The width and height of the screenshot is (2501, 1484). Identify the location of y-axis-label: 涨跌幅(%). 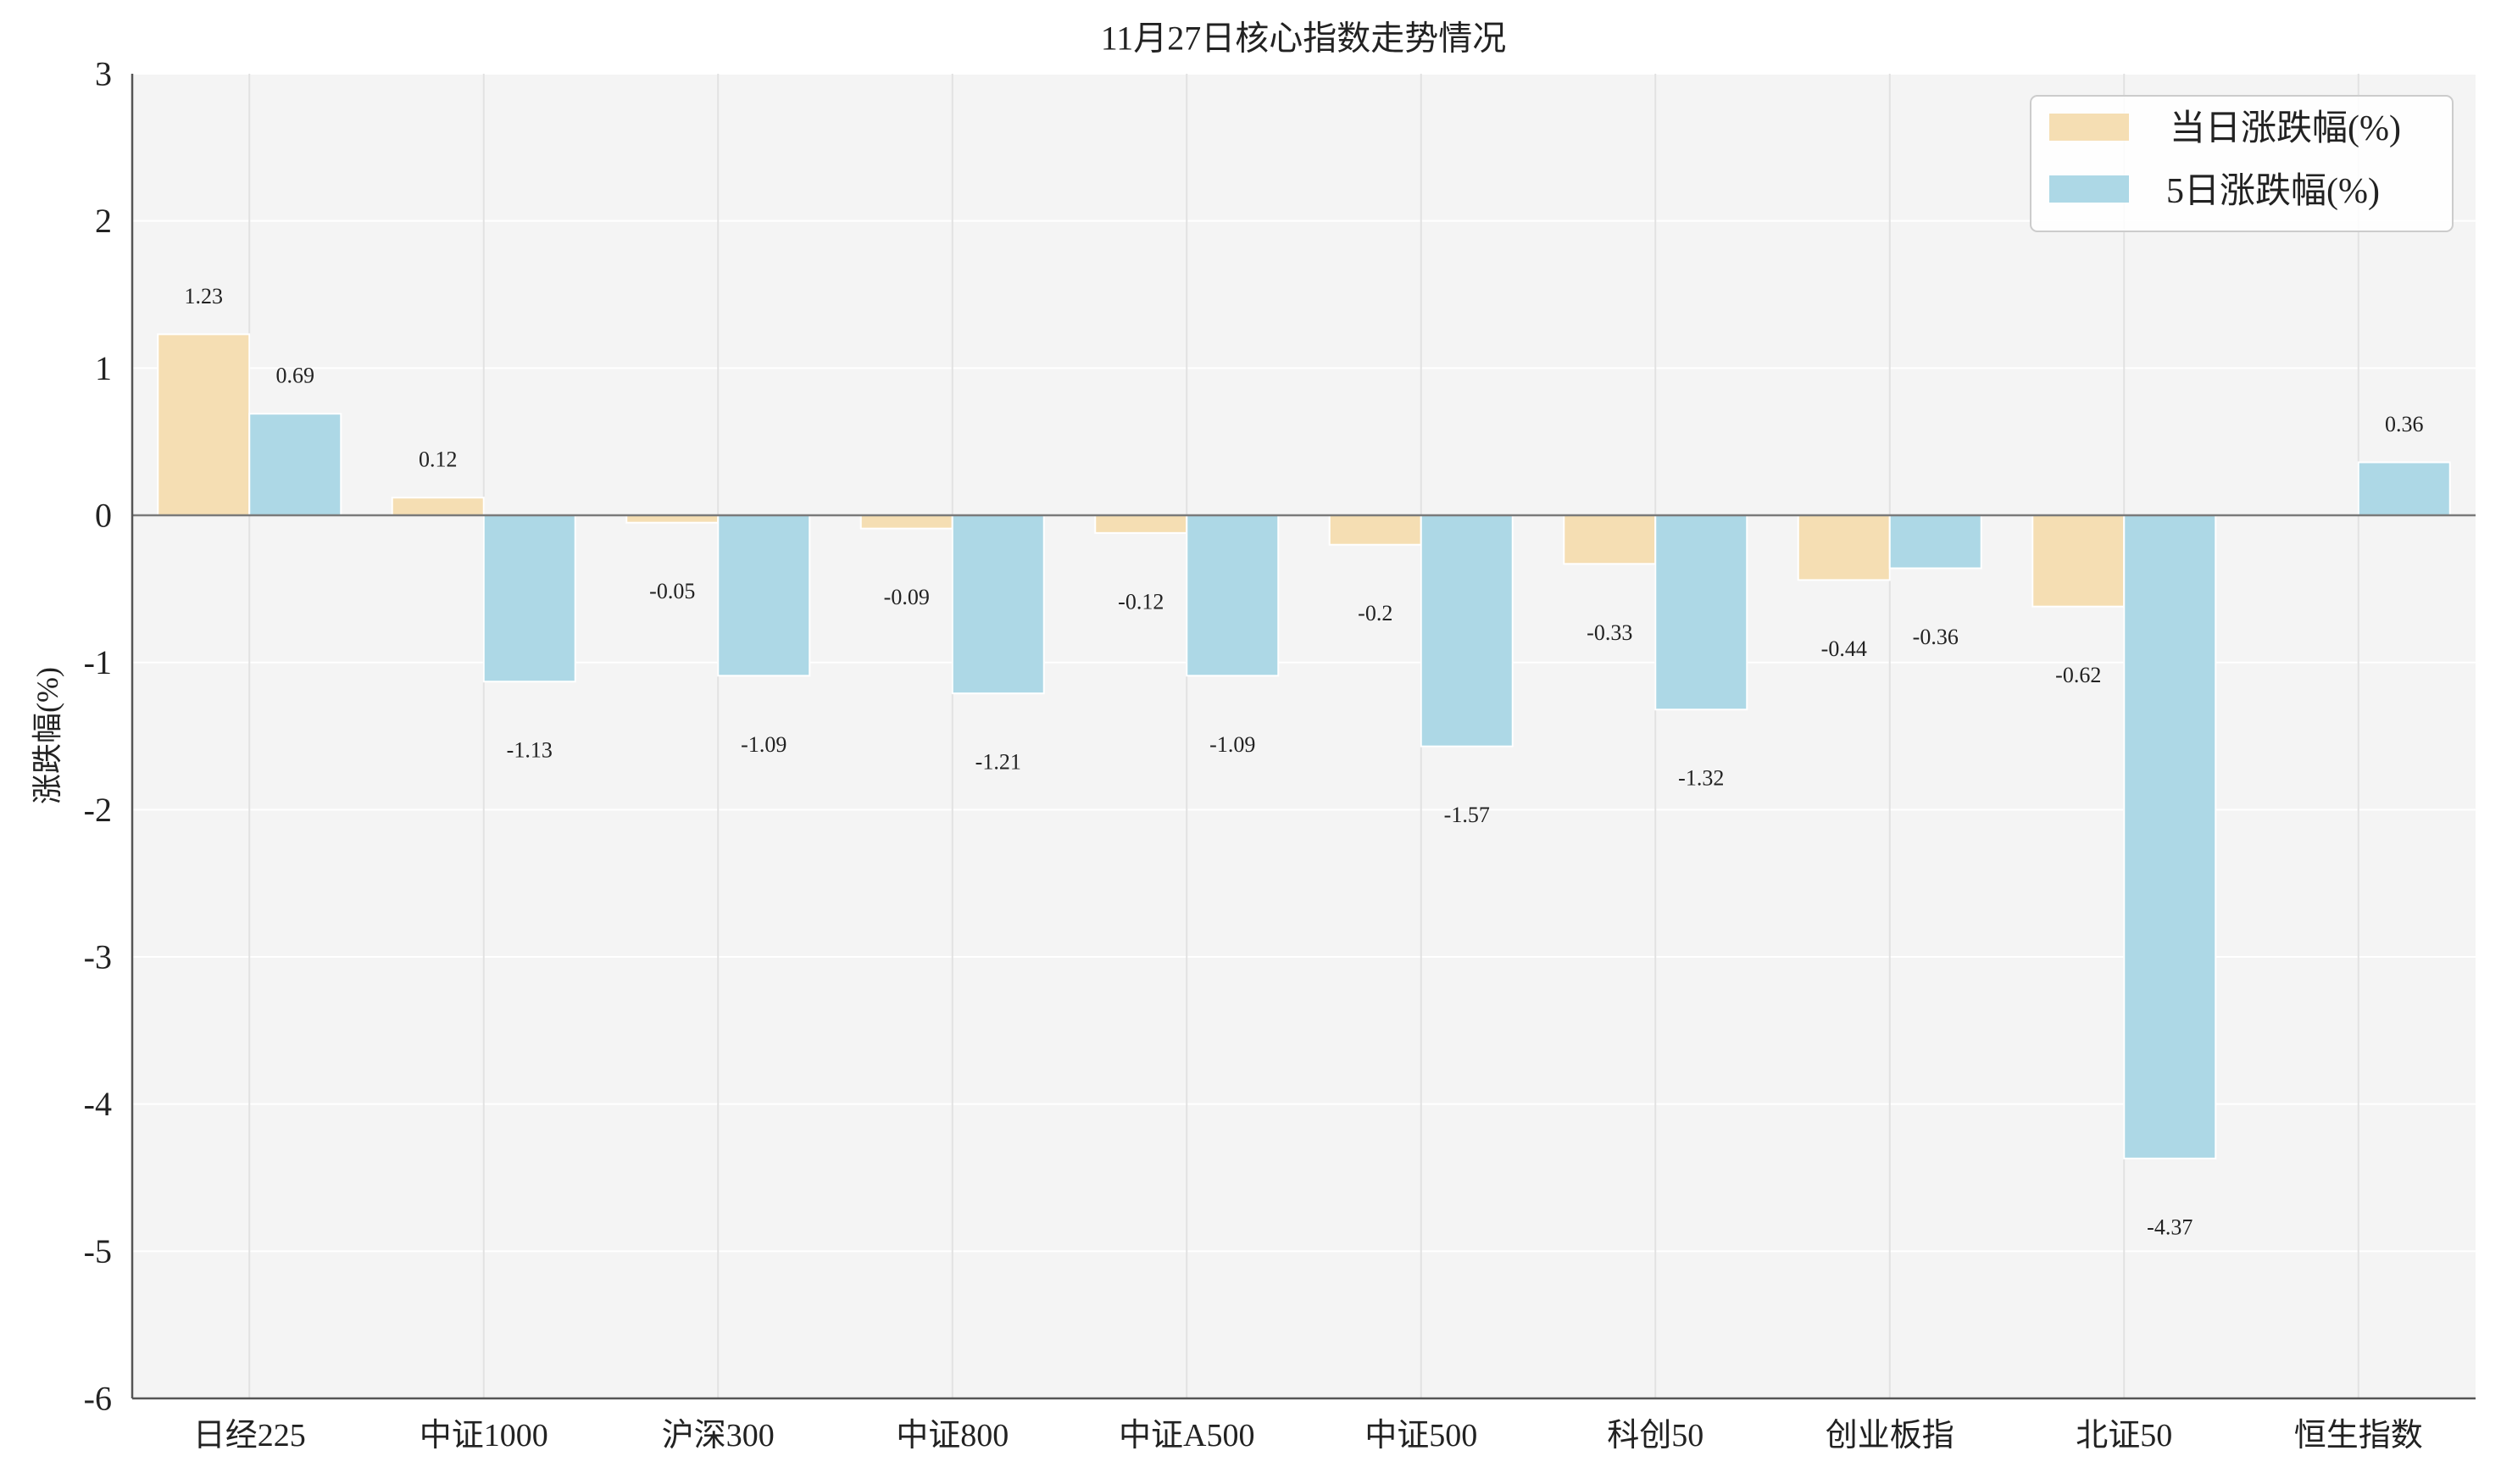
(47, 736).